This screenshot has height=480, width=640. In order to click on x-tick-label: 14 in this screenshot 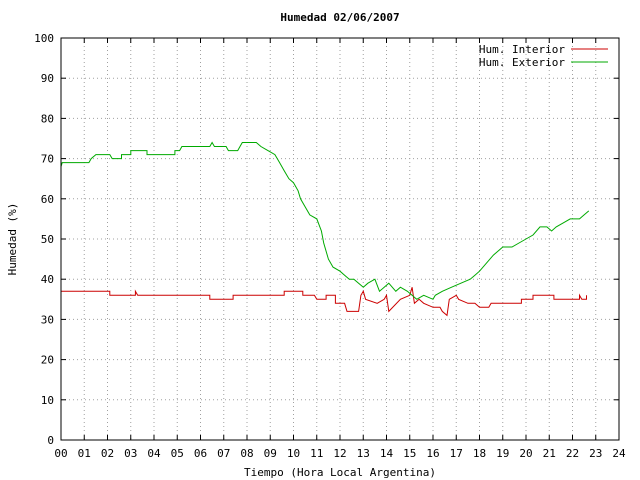, I will do `click(387, 453)`.